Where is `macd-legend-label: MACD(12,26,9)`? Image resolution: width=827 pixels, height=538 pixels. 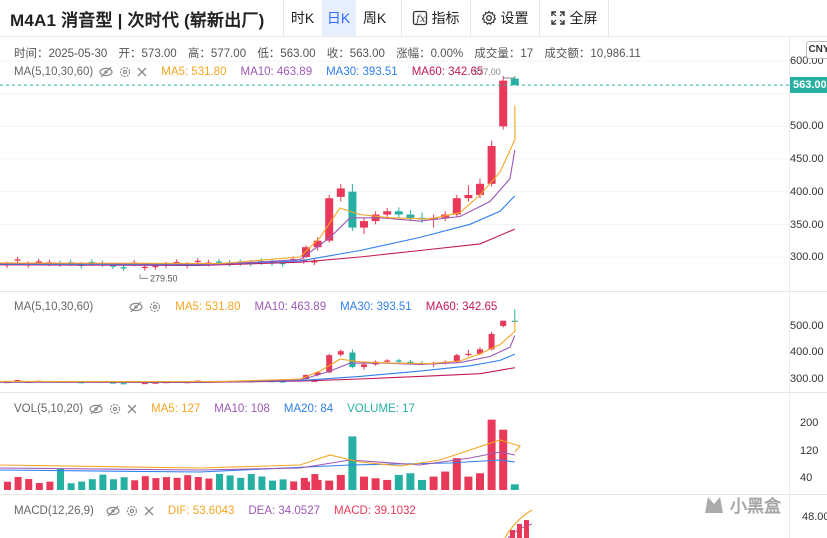 macd-legend-label: MACD(12,26,9) is located at coordinates (54, 511).